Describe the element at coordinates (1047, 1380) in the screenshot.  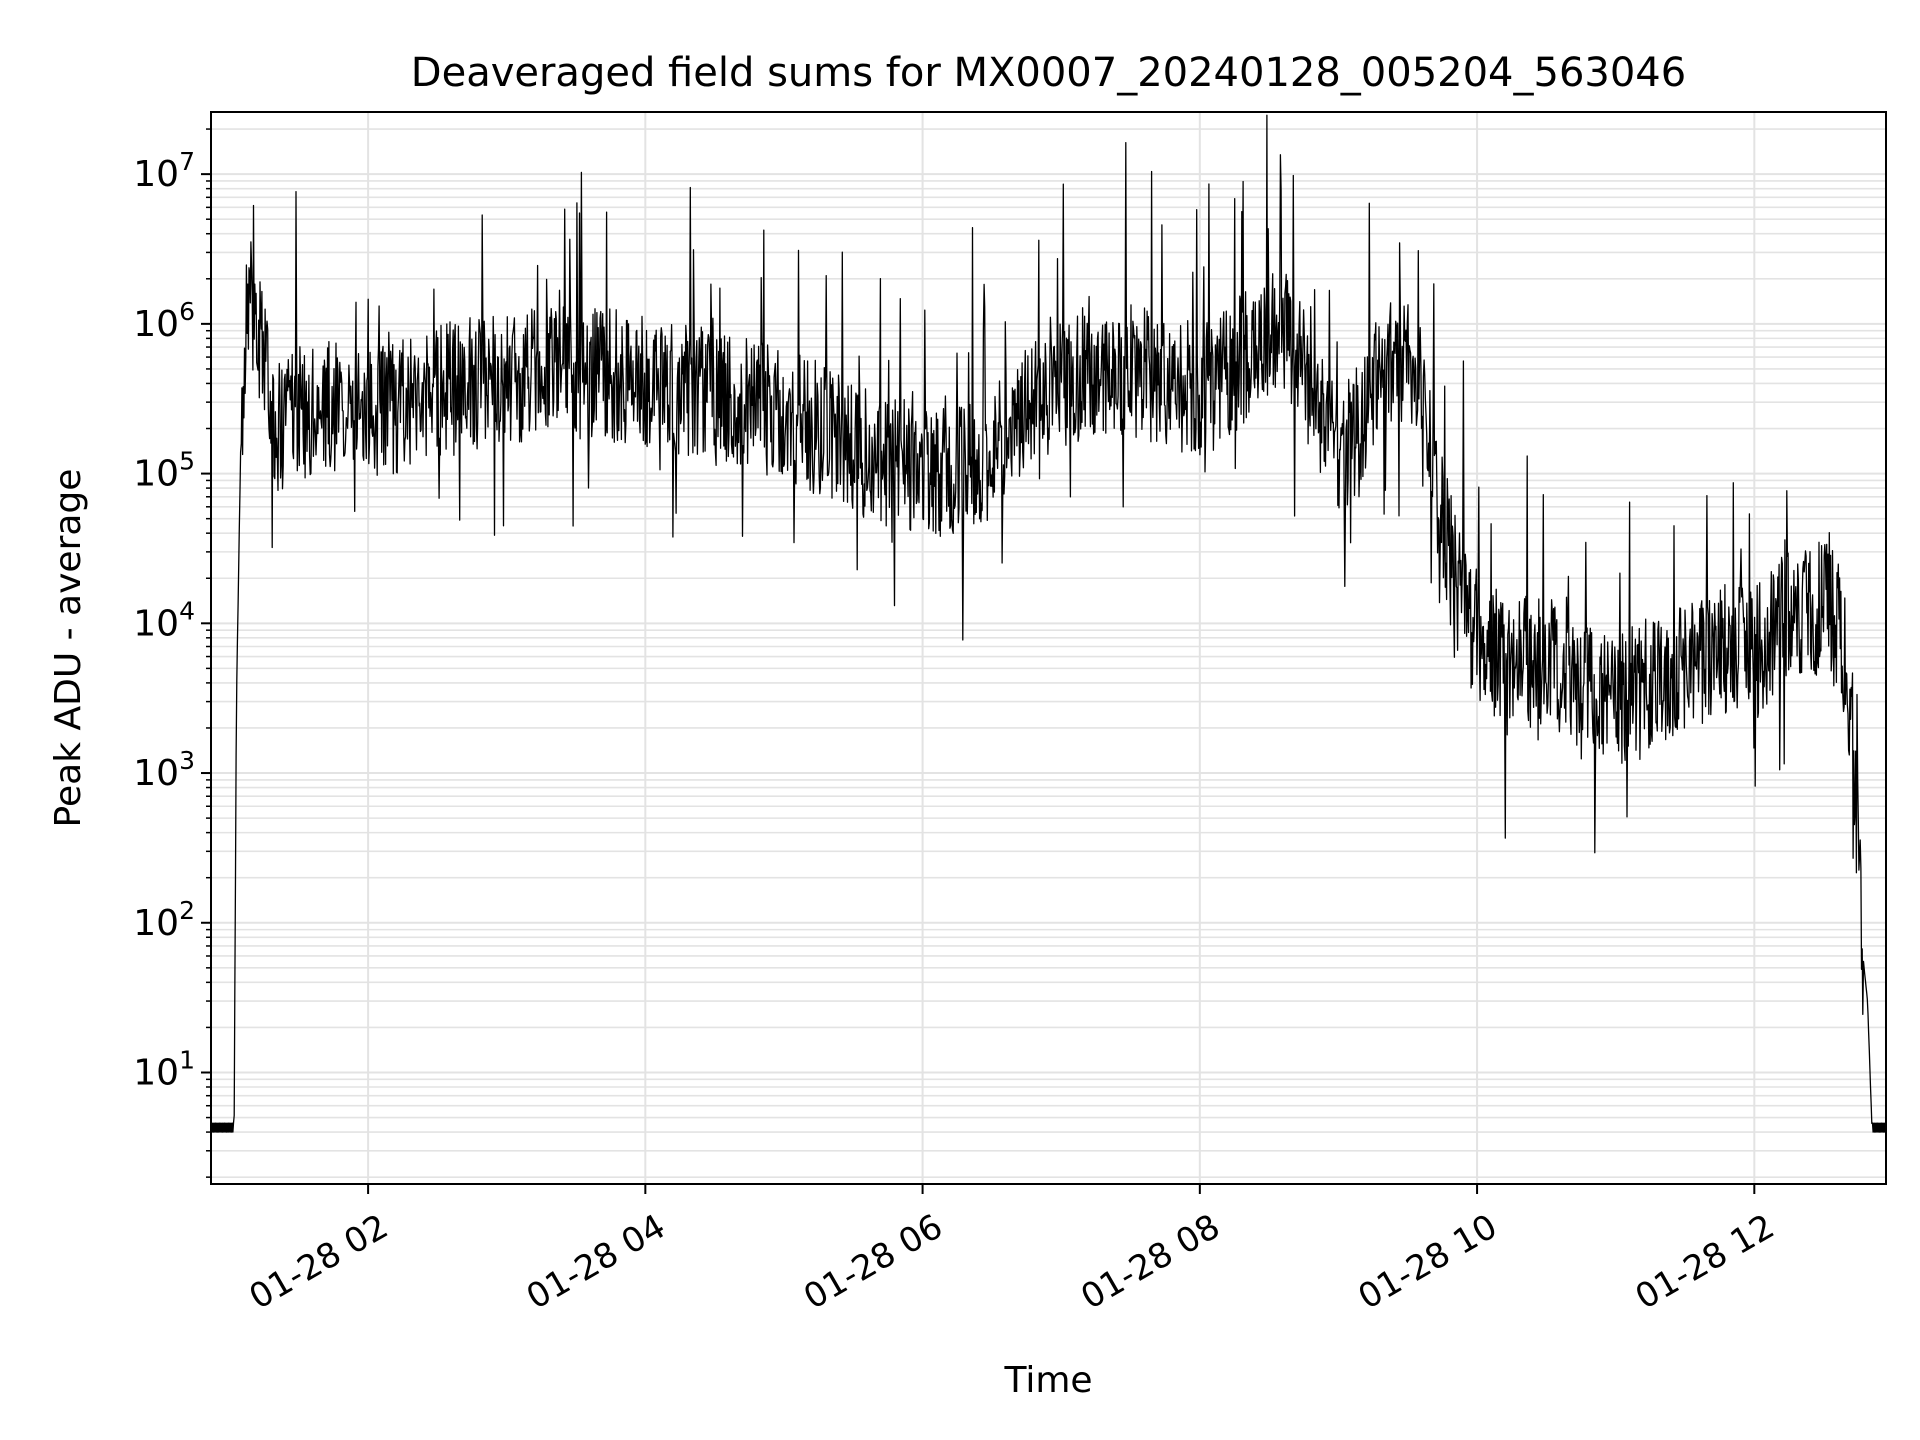
I see `x-axis-label: Time` at that location.